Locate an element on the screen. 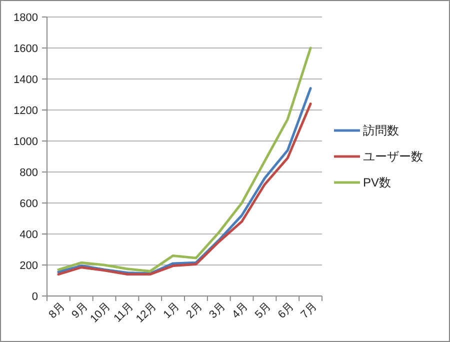 Image resolution: width=450 pixels, height=342 pixels. x-tick-label: 12月 is located at coordinates (146, 313).